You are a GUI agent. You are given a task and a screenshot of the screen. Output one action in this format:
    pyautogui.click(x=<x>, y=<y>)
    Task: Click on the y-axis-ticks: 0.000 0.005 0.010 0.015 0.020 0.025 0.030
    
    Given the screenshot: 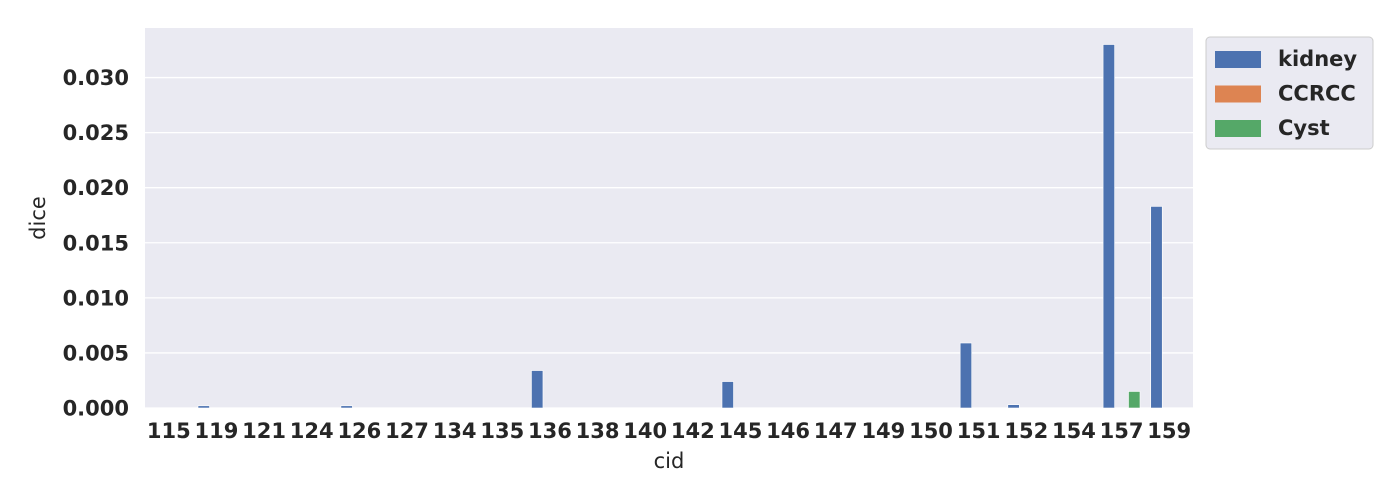 What is the action you would take?
    pyautogui.click(x=96, y=243)
    